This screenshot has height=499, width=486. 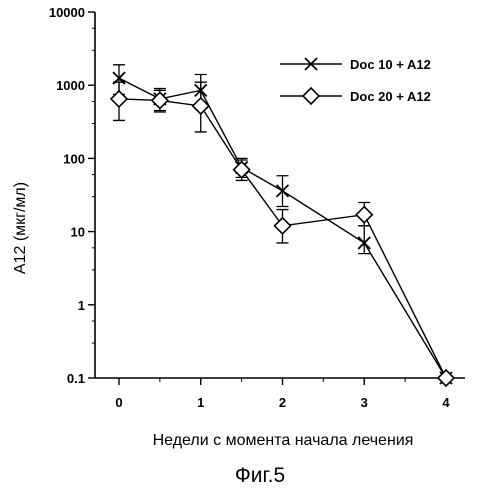 I want to click on x-tick-label: 0, so click(x=118, y=402).